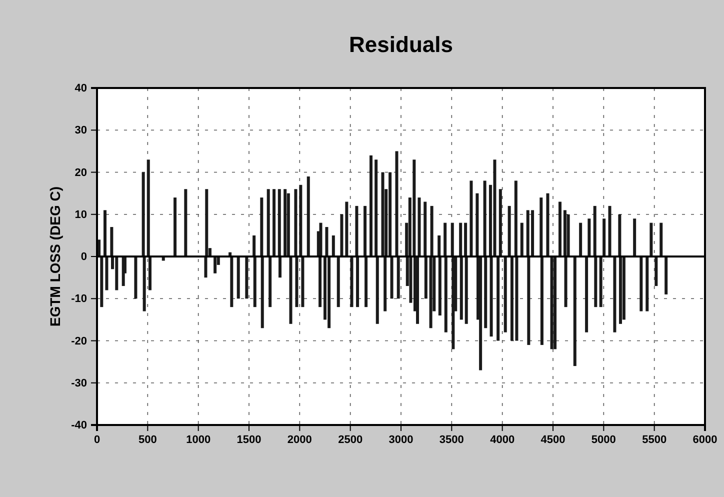 The image size is (724, 497). What do you see at coordinates (198, 440) in the screenshot?
I see `x-tick-label: 1000` at bounding box center [198, 440].